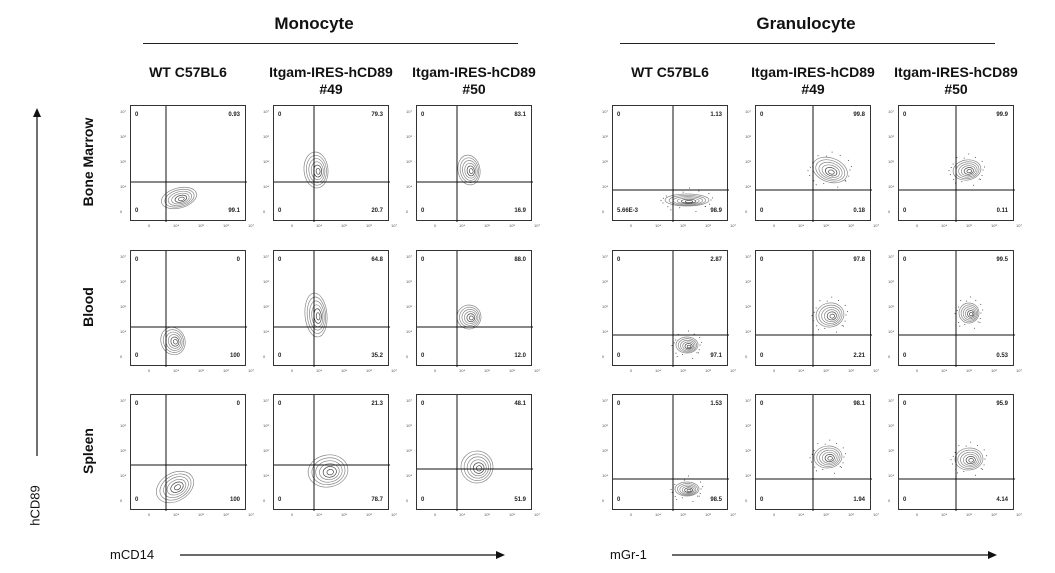 This screenshot has height=573, width=1055. What do you see at coordinates (520, 356) in the screenshot?
I see `quadrant-value-lr: 12.0` at bounding box center [520, 356].